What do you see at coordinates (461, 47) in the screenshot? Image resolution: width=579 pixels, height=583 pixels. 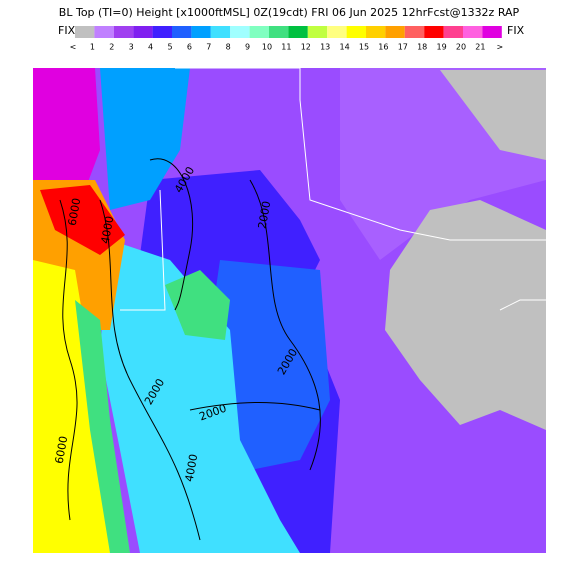 I see `colorbar-label: 20` at bounding box center [461, 47].